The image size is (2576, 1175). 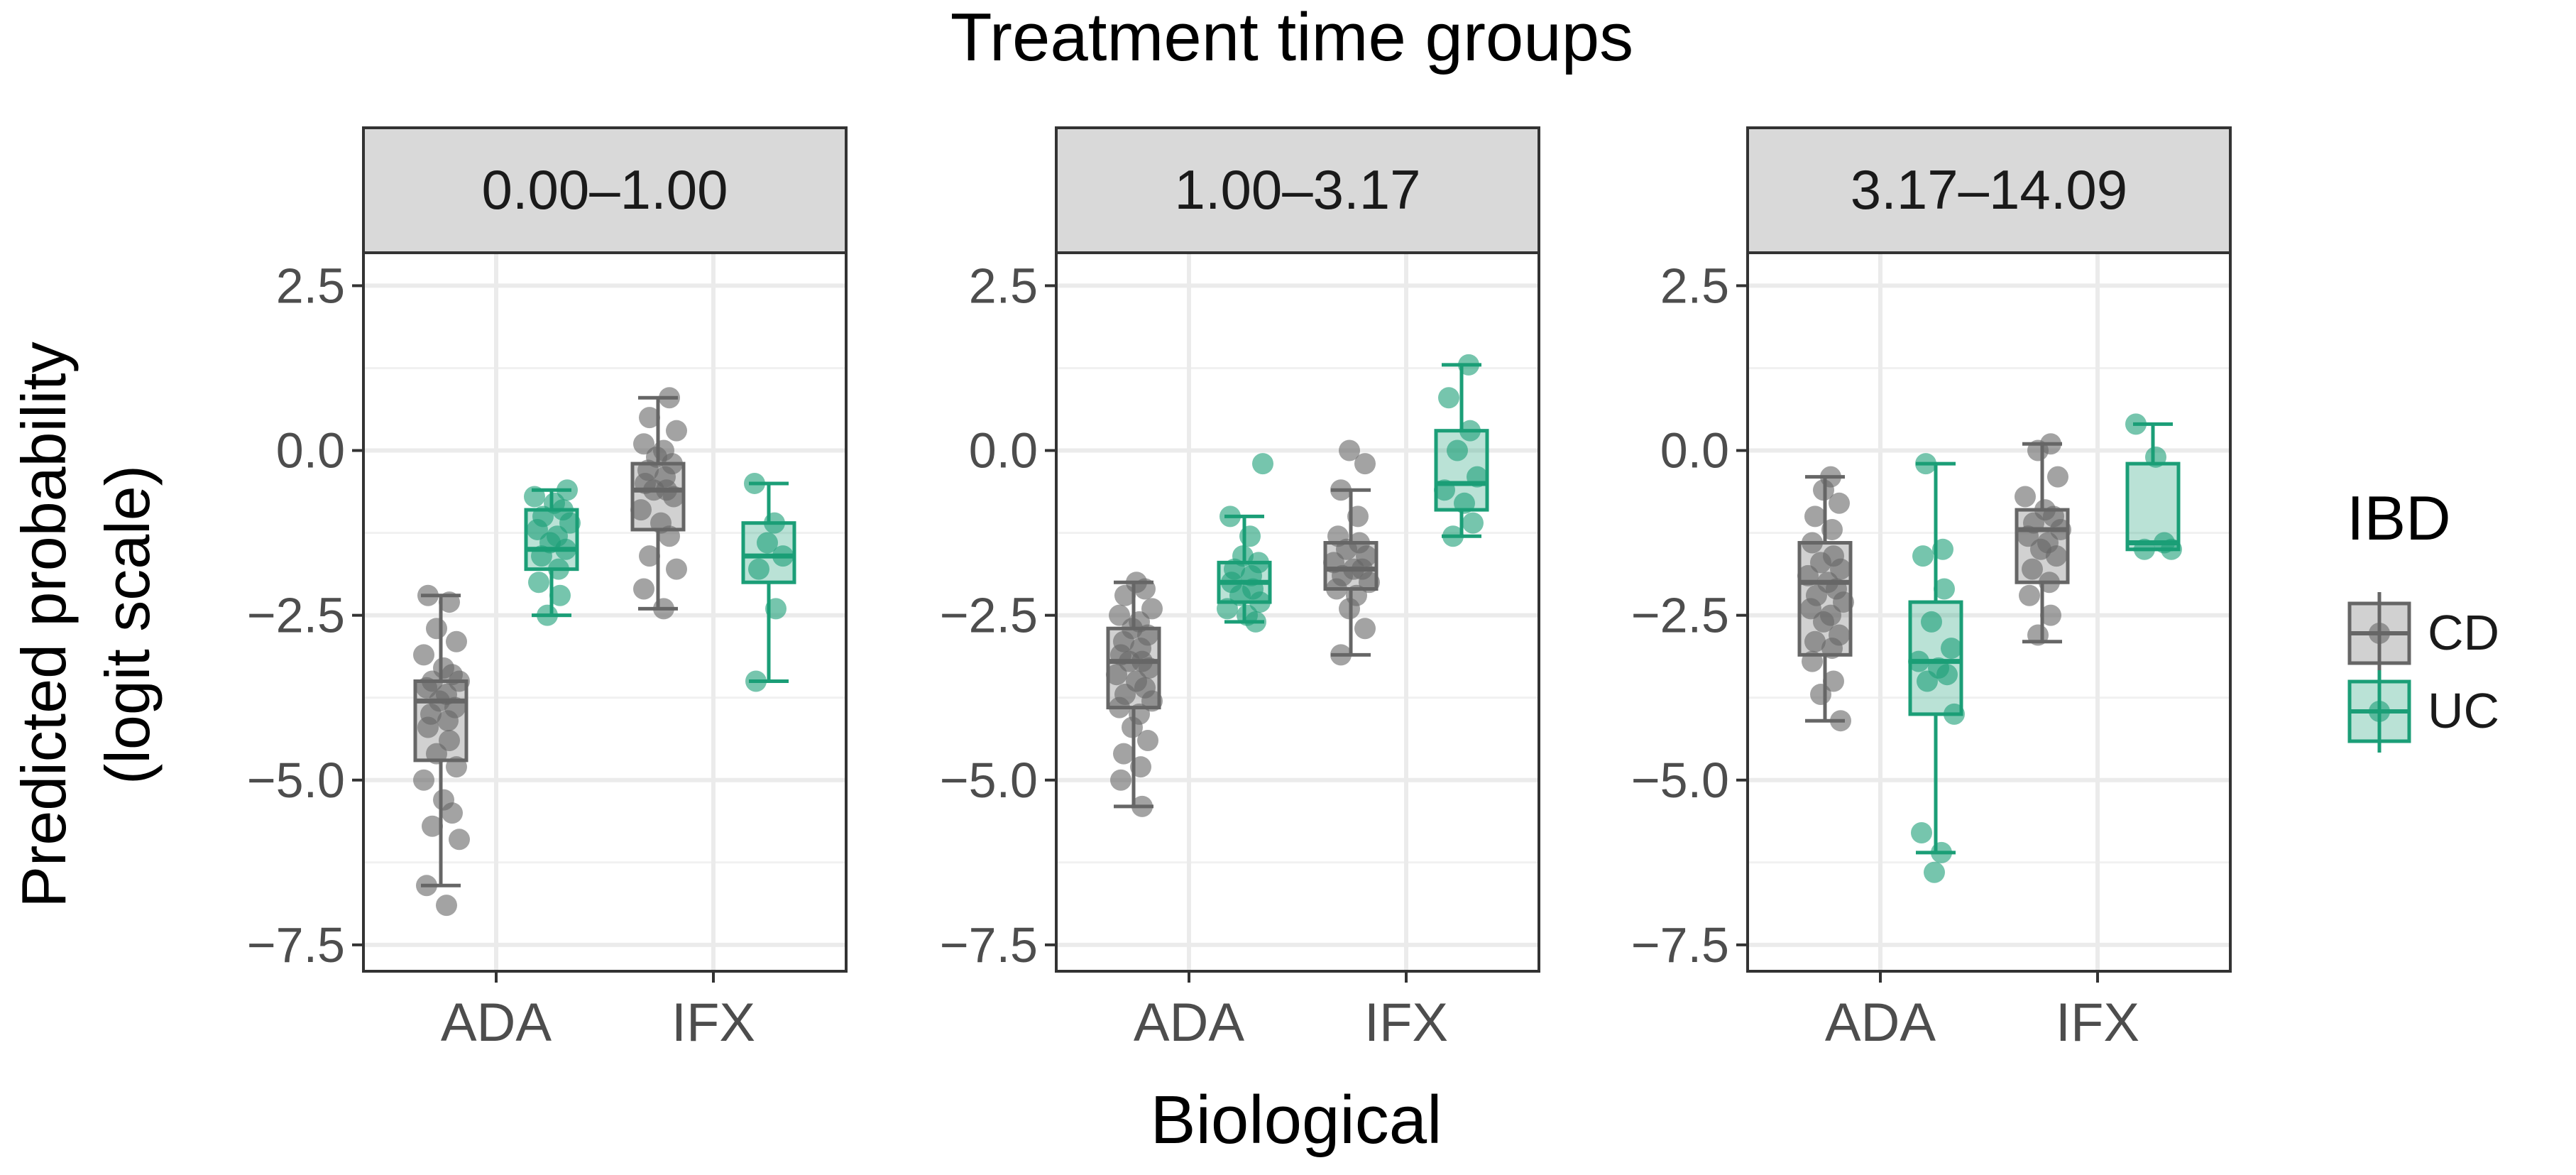 I want to click on y-tick-label: −2.5, so click(x=296, y=615).